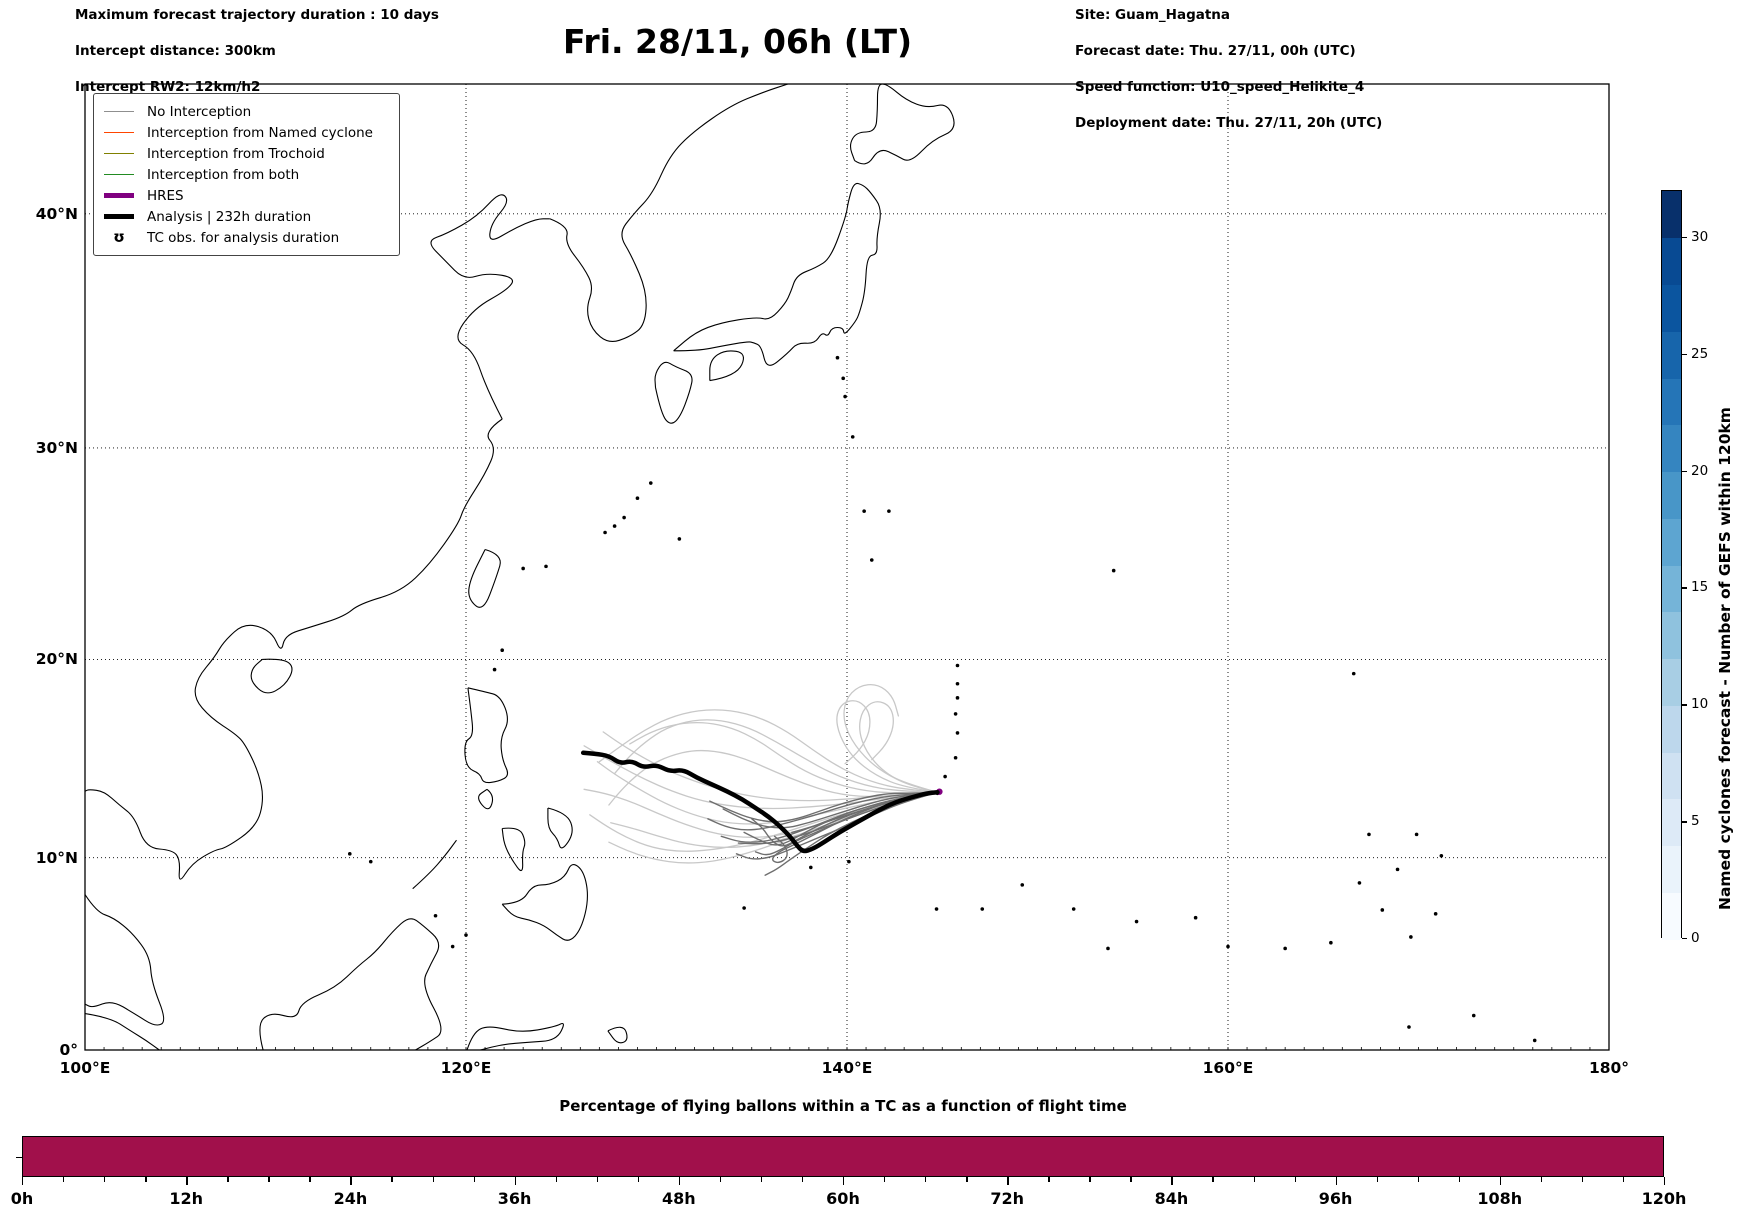 The width and height of the screenshot is (1748, 1213). Describe the element at coordinates (19, 1157) in the screenshot. I see `bar-y-tick` at that location.